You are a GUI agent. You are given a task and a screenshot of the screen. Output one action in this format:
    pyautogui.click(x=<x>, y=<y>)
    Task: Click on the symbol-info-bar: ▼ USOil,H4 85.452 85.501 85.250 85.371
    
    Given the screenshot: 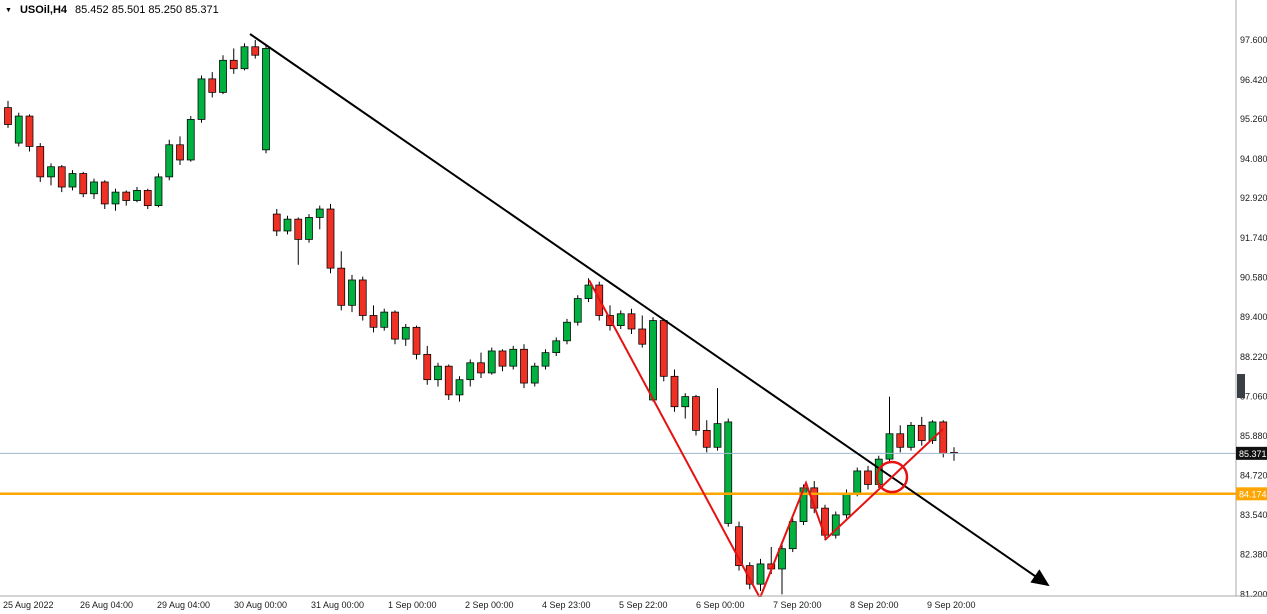 What is the action you would take?
    pyautogui.click(x=112, y=10)
    